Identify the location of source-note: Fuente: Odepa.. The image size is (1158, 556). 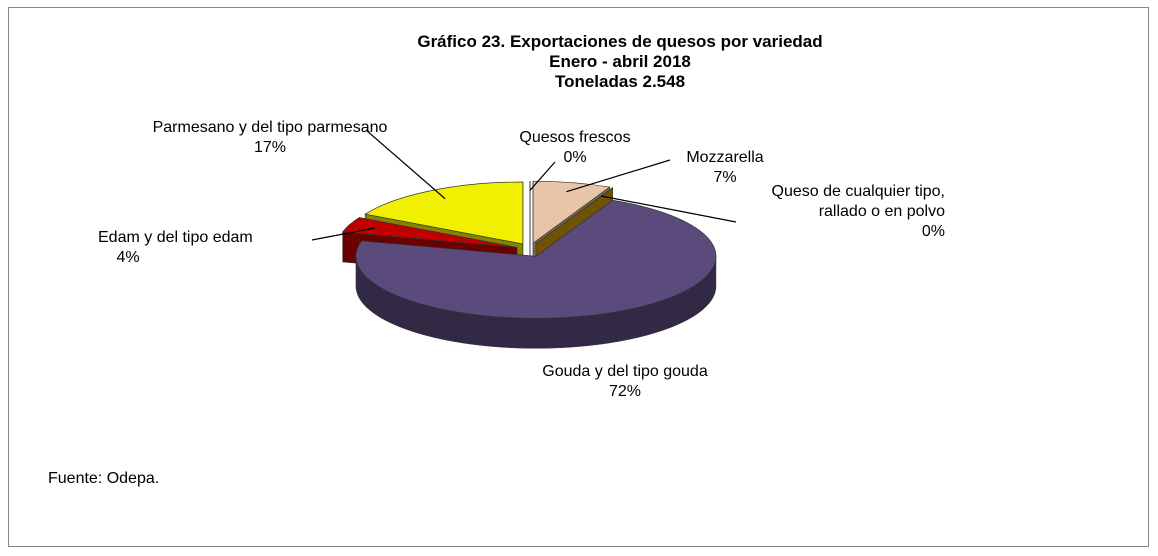
(104, 478).